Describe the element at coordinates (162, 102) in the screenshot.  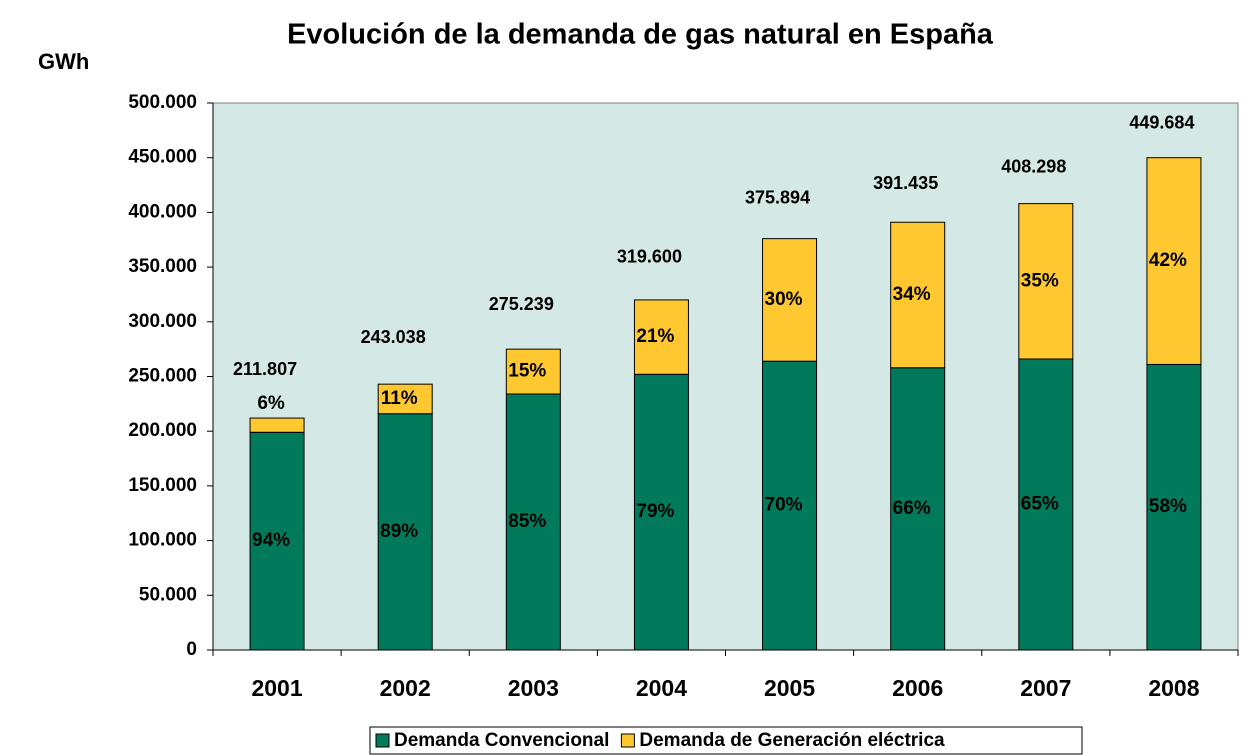
I see `y-tick-label: 500.000` at that location.